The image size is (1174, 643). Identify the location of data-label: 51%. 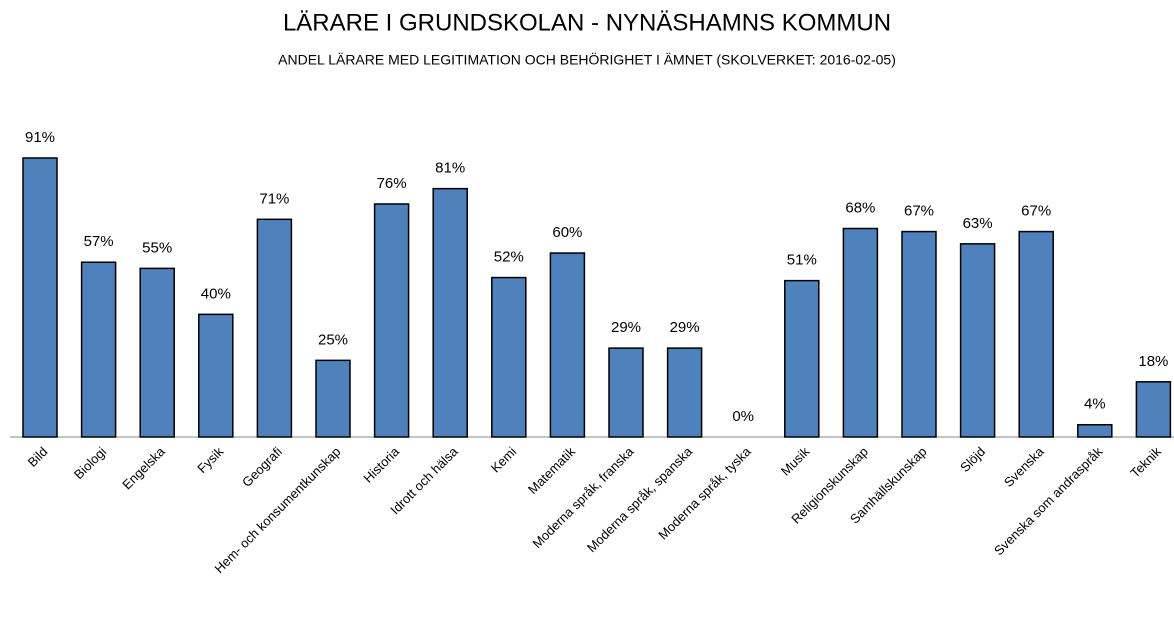
(802, 260).